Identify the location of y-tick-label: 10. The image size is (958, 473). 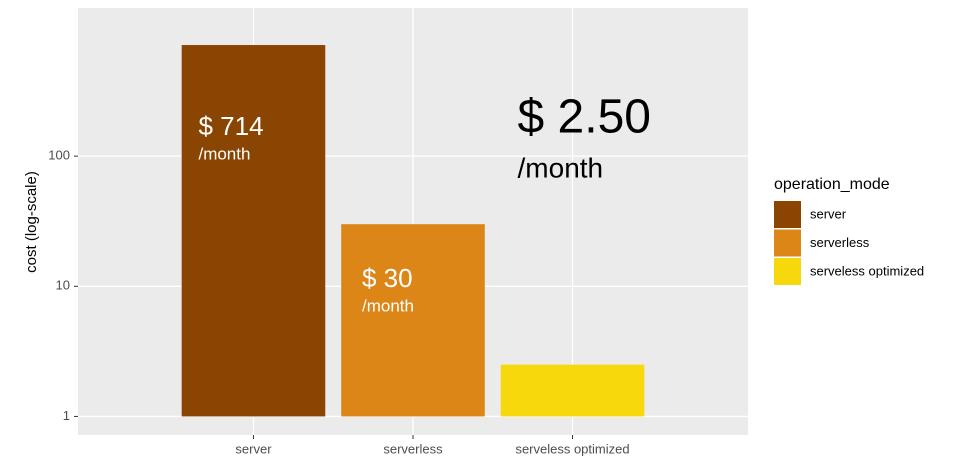
(63, 285).